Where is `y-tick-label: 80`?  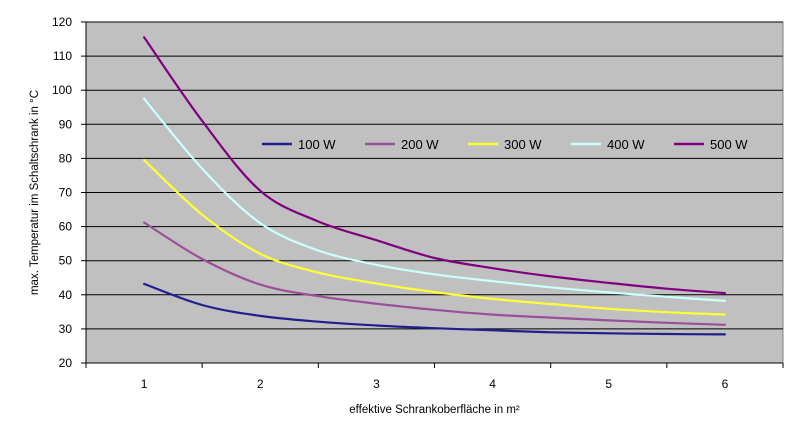
y-tick-label: 80 is located at coordinates (66, 158).